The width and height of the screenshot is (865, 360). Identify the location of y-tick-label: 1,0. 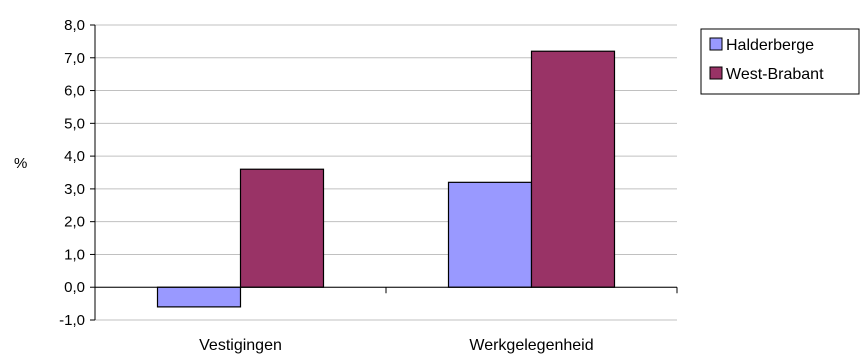
(74, 254).